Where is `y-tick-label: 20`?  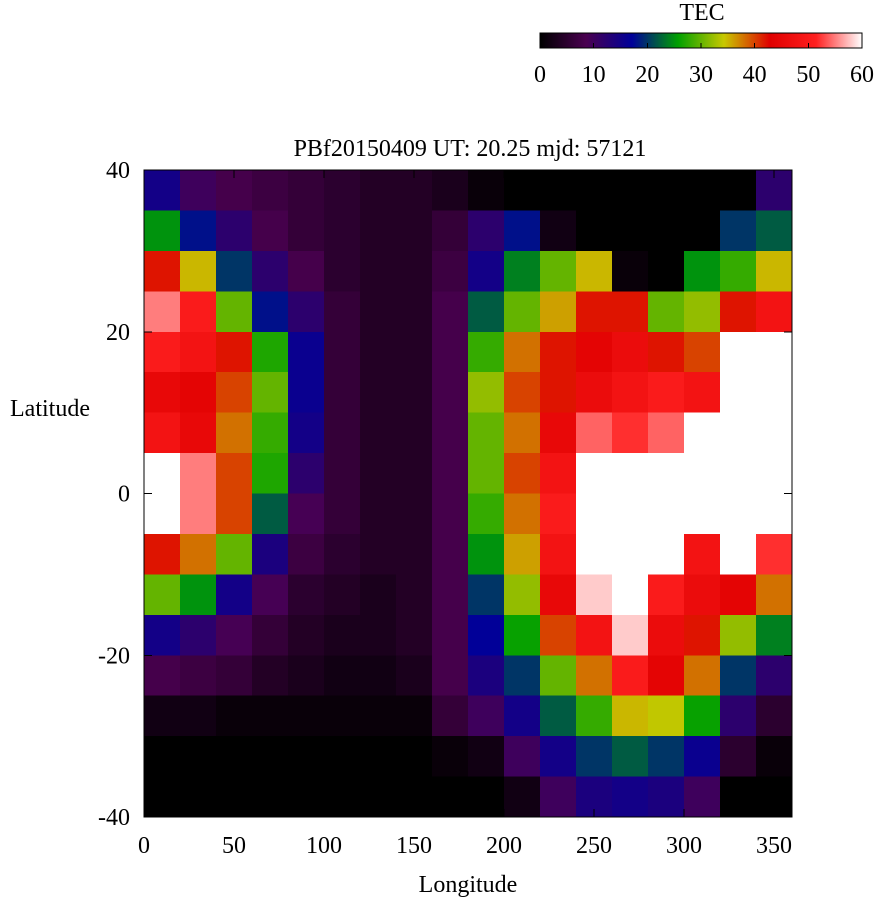 y-tick-label: 20 is located at coordinates (118, 333).